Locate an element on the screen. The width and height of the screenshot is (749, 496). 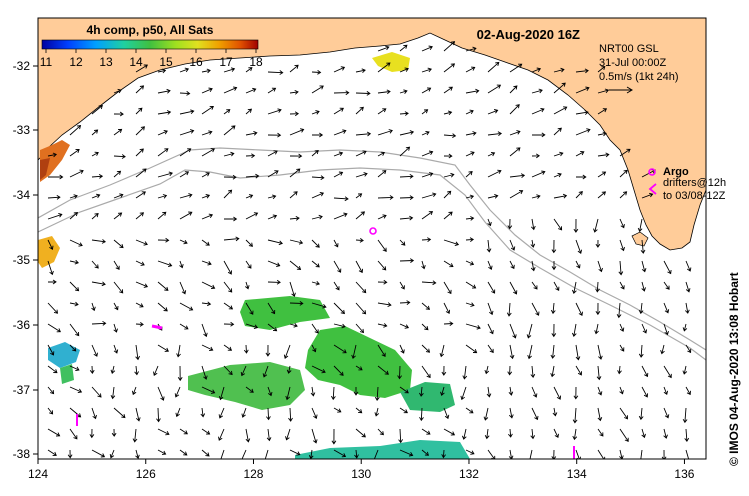
x-axis: 124 126 128 130 132 134 136 is located at coordinates (361, 470).